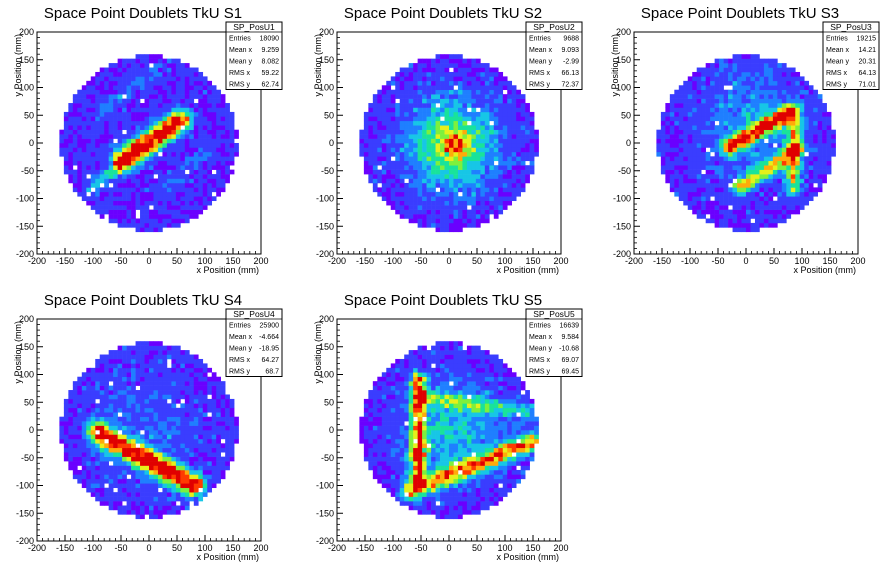 The image size is (896, 574). I want to click on x-axis-label: x Position (mm), so click(527, 270).